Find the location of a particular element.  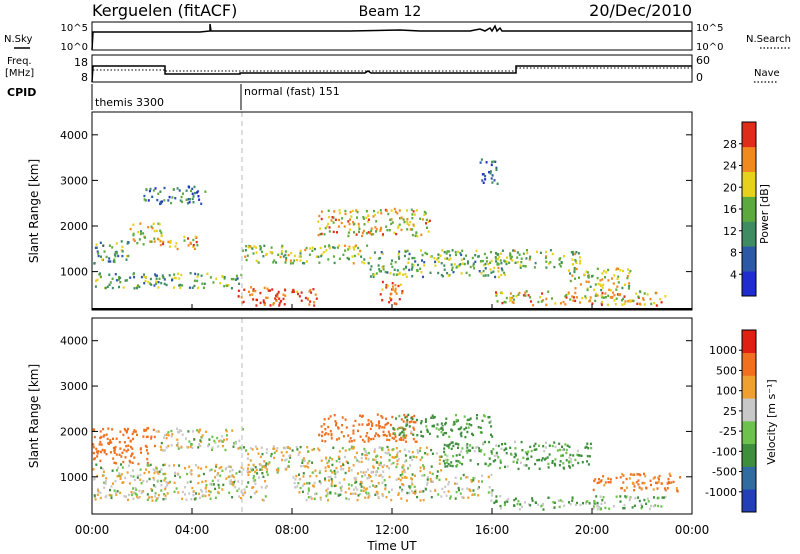

nsky-panel: N.Sky 10^5 10^0 10^5 10^0 N.Search is located at coordinates (397, 37).